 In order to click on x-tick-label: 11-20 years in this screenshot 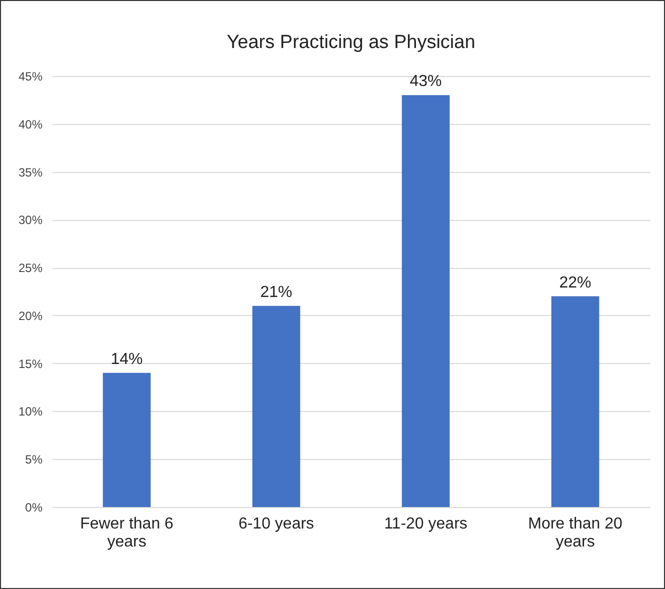, I will do `click(426, 524)`.